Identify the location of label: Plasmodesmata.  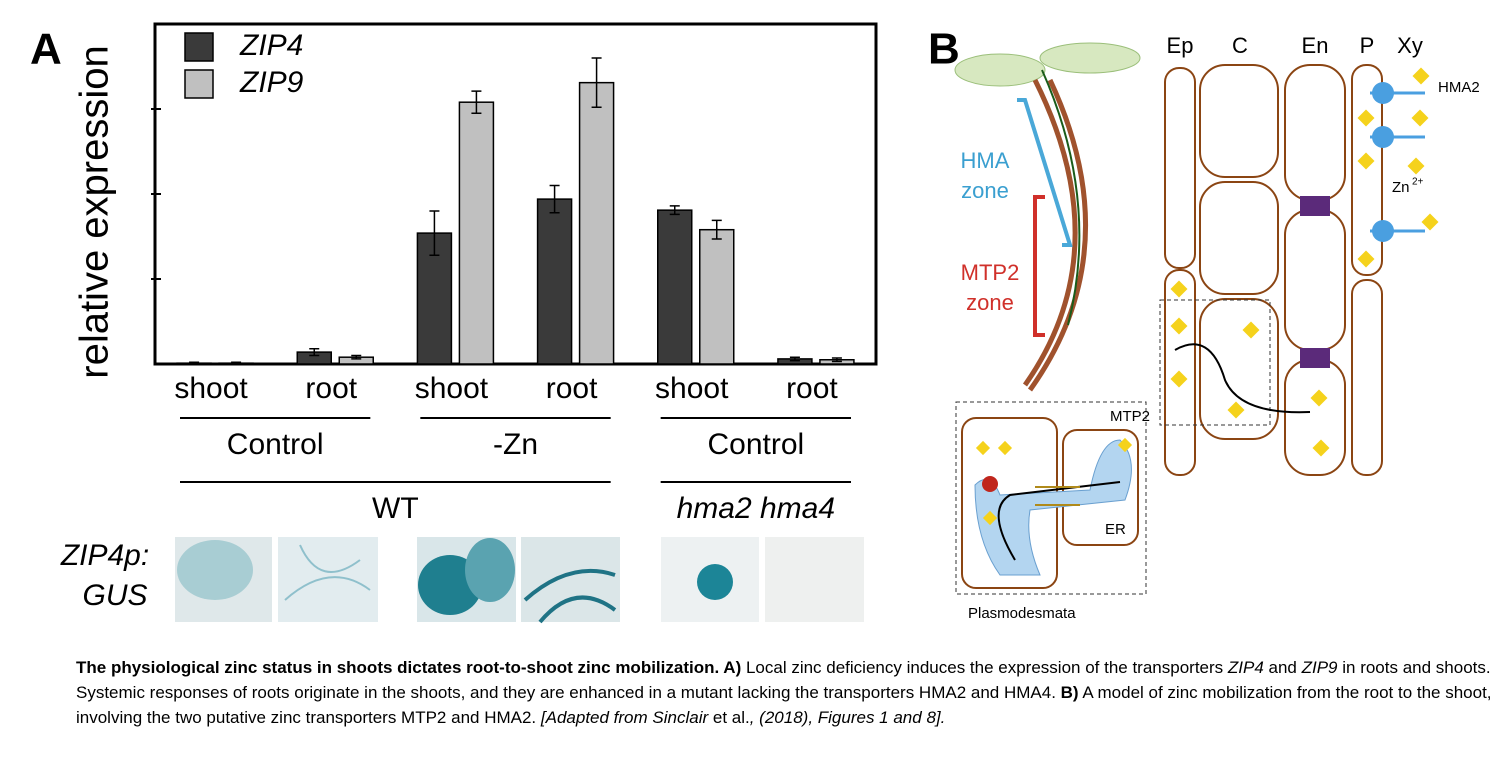
(1022, 613).